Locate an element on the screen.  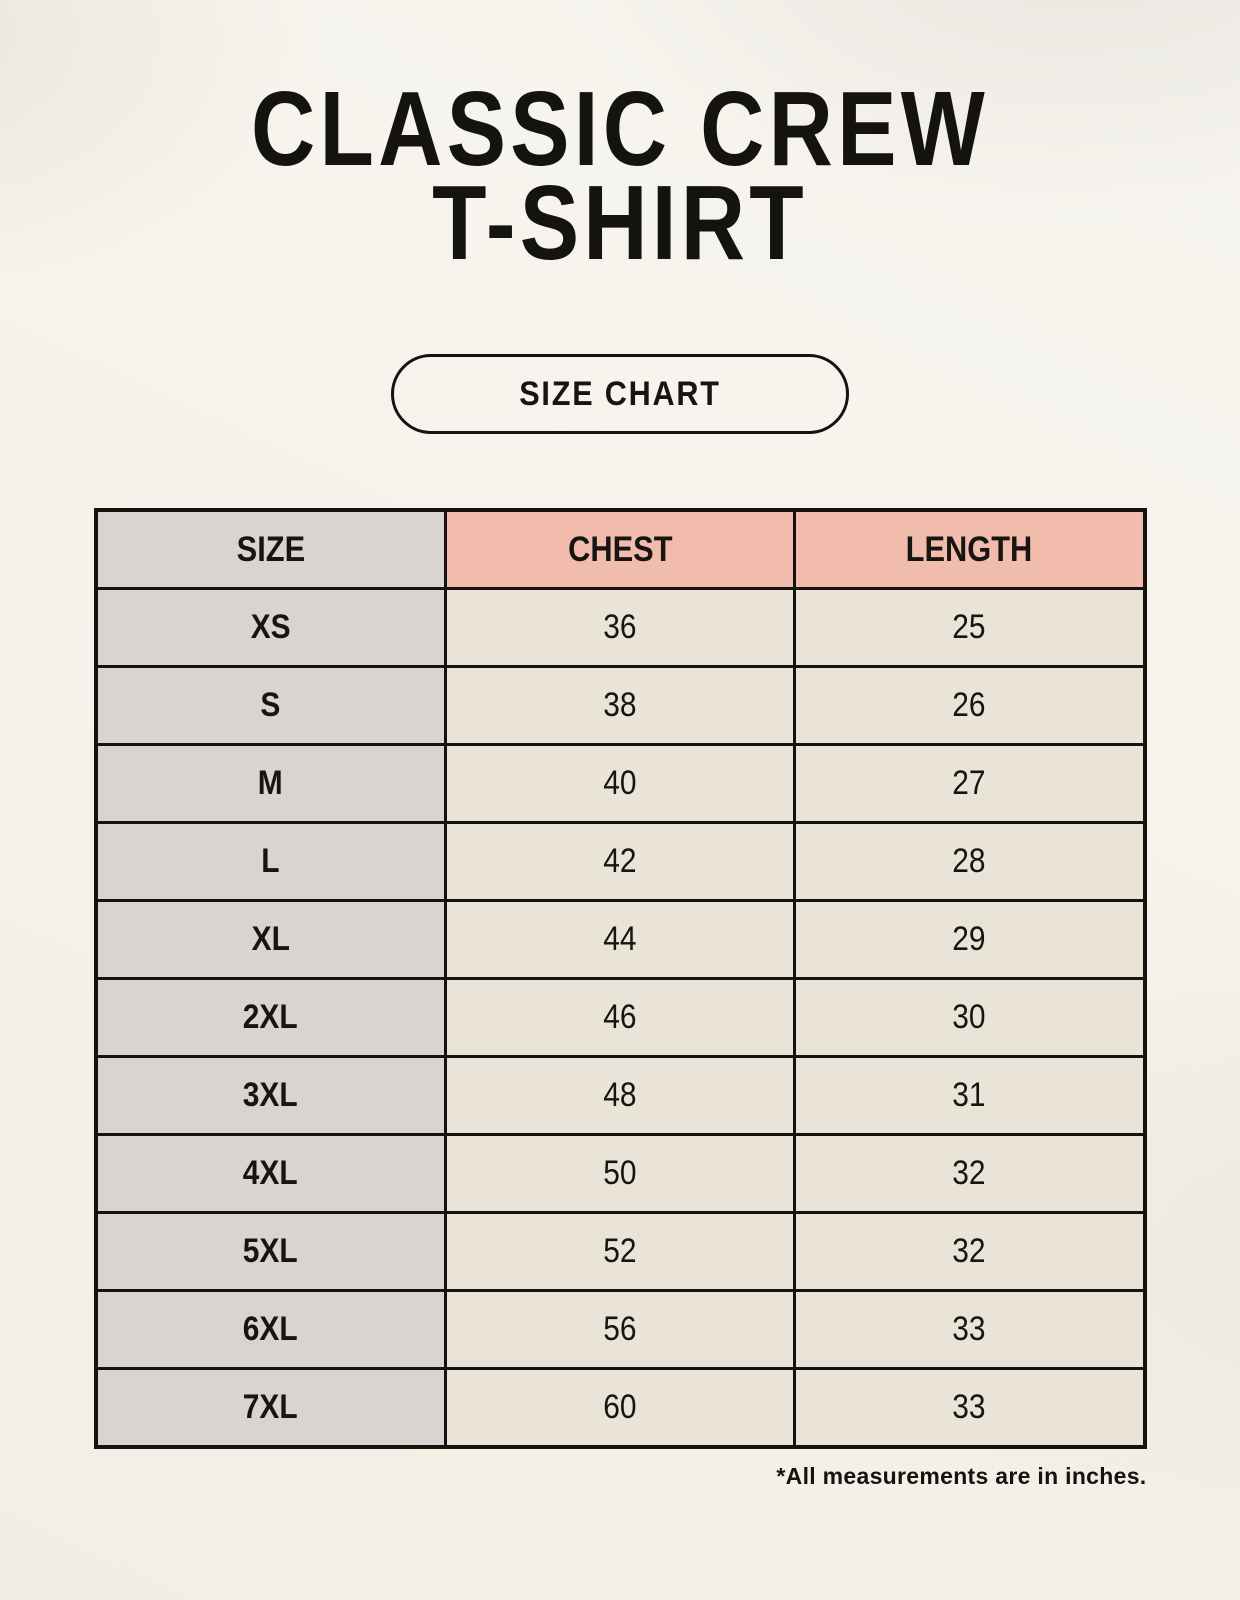
length-cell: 25 is located at coordinates (969, 627).